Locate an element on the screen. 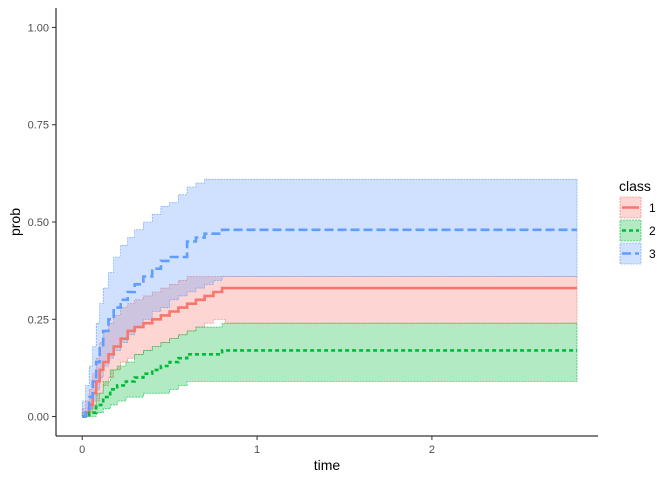 The width and height of the screenshot is (672, 480). x-axis-title: time is located at coordinates (327, 465).